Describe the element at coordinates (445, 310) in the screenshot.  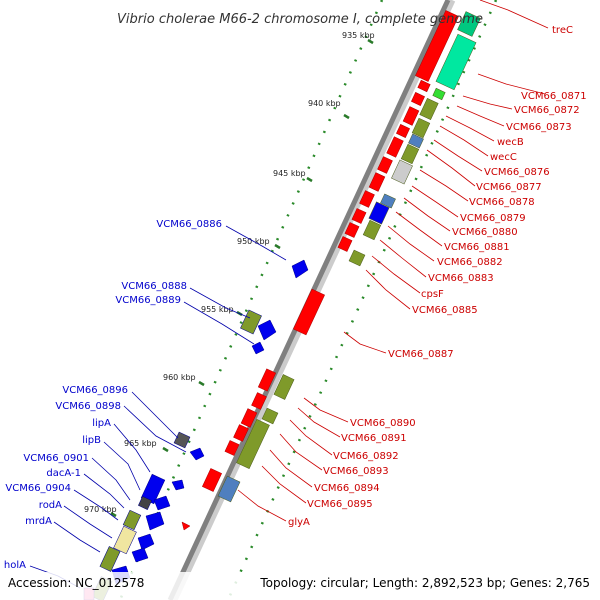
I see `gene-label: VCM66_0885` at that location.